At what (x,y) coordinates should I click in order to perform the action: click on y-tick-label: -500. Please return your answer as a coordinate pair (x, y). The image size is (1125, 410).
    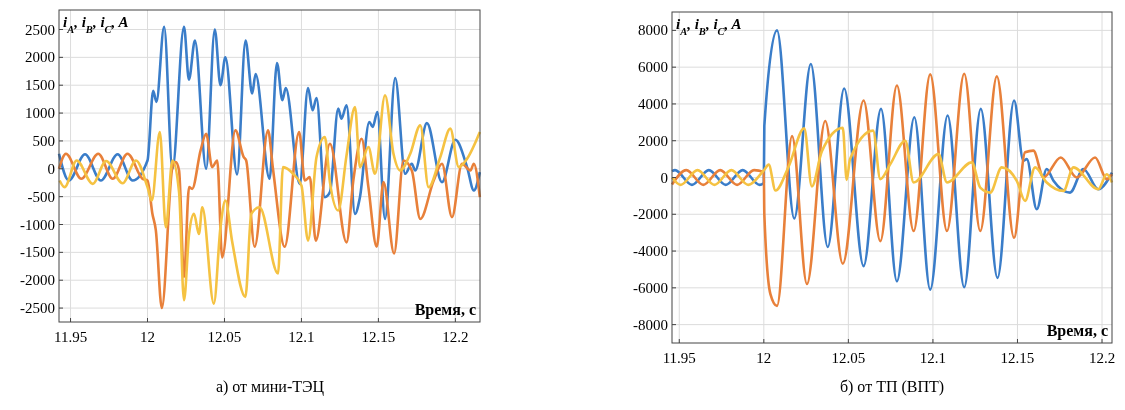
    Looking at the image, I should click on (41, 196).